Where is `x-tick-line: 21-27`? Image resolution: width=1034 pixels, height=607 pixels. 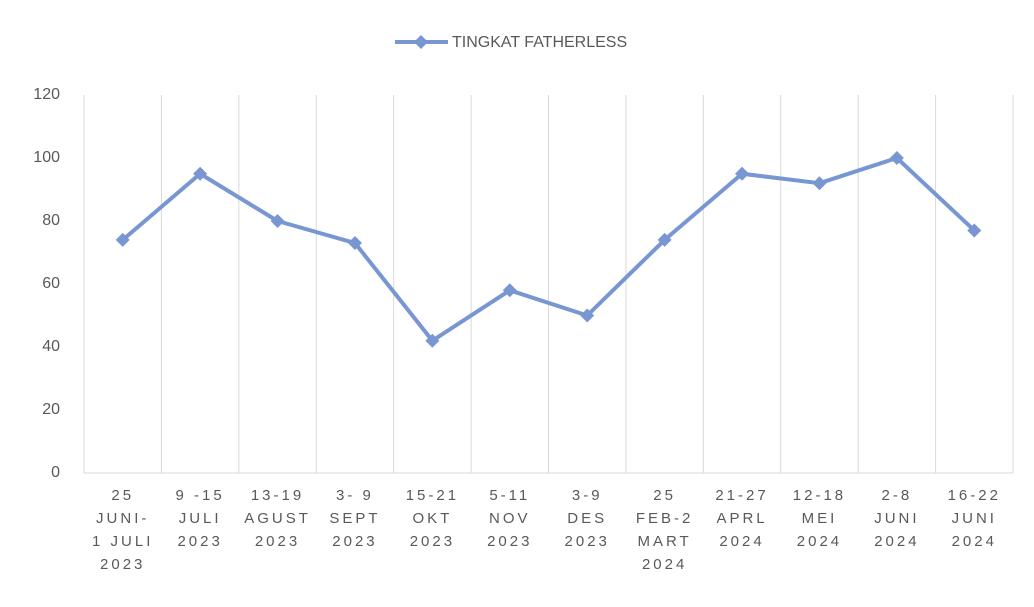
x-tick-line: 21-27 is located at coordinates (741, 495).